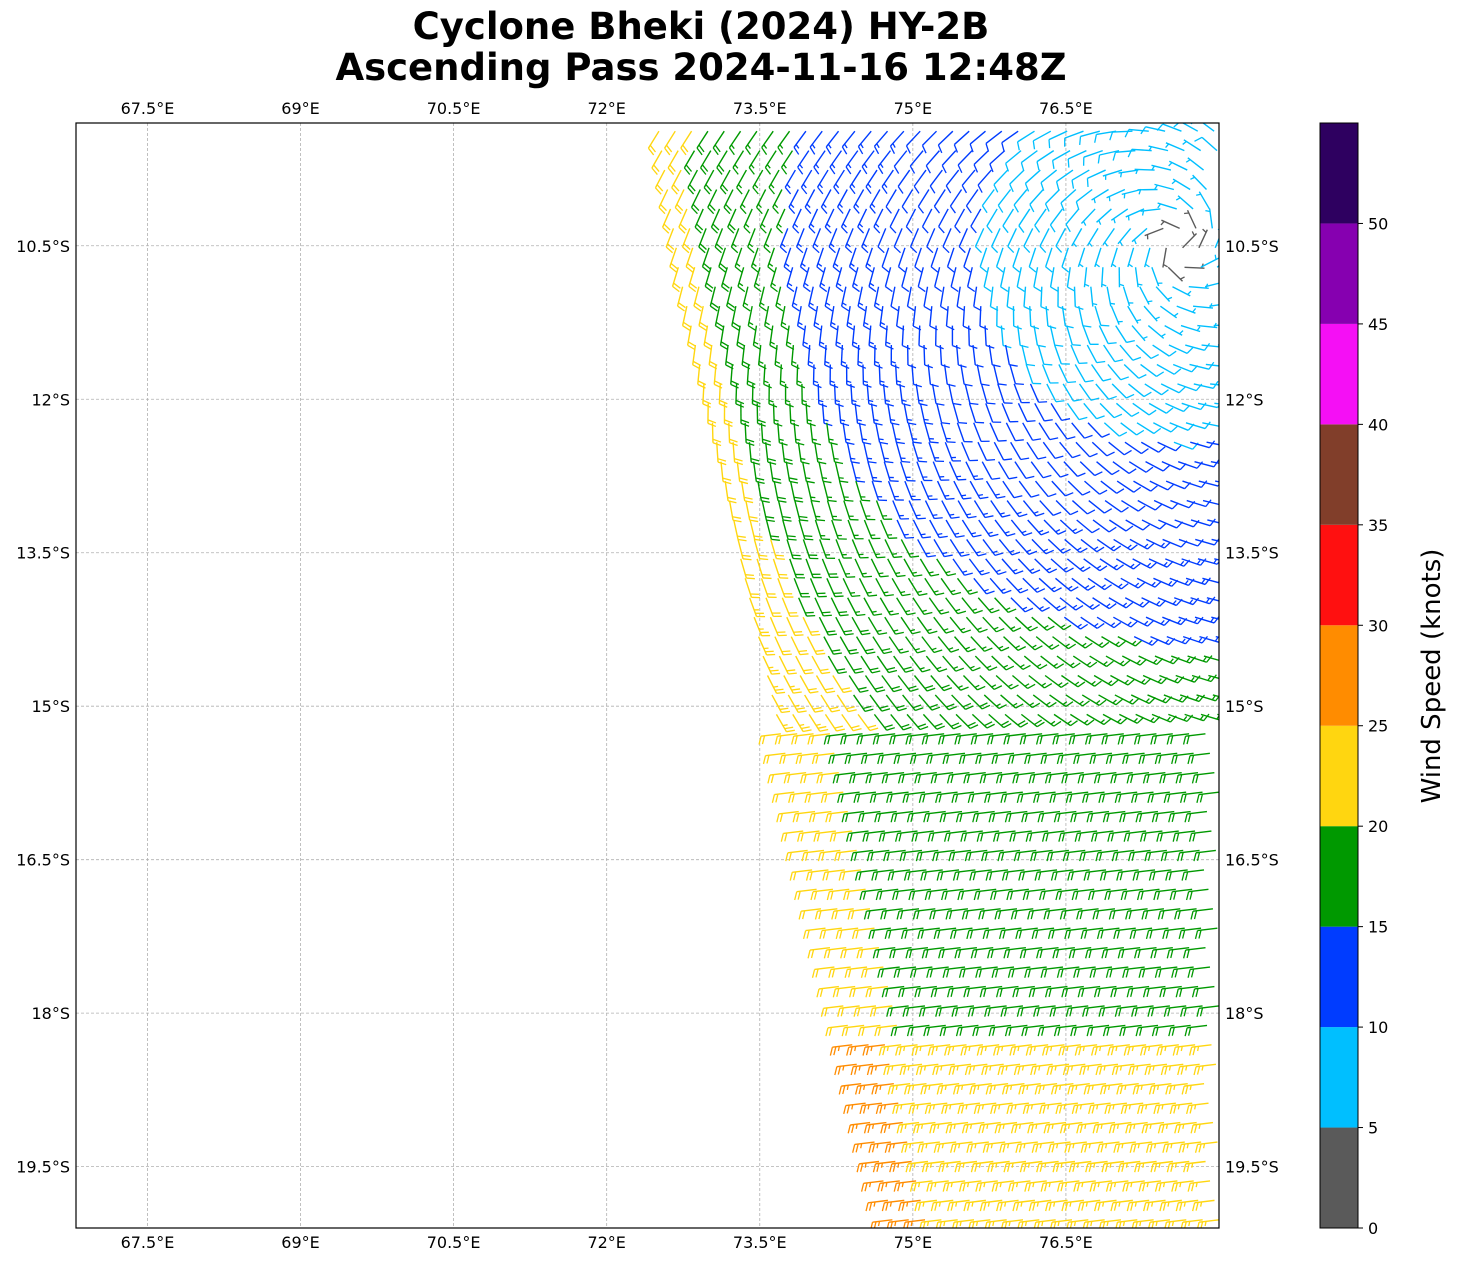 Image resolution: width=1457 pixels, height=1264 pixels. What do you see at coordinates (1066, 1242) in the screenshot?
I see `lon-tick-label-bottom: 76.5°E` at bounding box center [1066, 1242].